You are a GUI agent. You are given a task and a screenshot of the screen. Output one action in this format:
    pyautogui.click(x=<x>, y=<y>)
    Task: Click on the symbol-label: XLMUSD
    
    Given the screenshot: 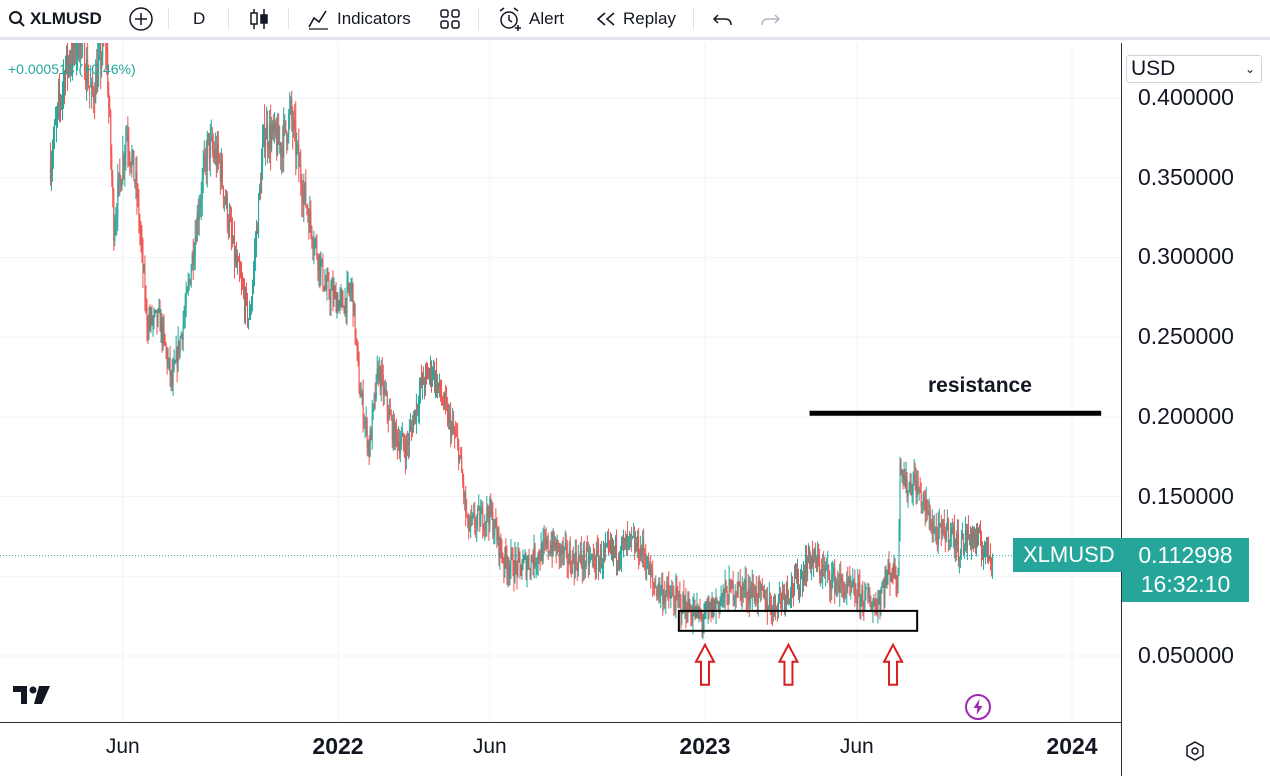 What is the action you would take?
    pyautogui.click(x=66, y=18)
    